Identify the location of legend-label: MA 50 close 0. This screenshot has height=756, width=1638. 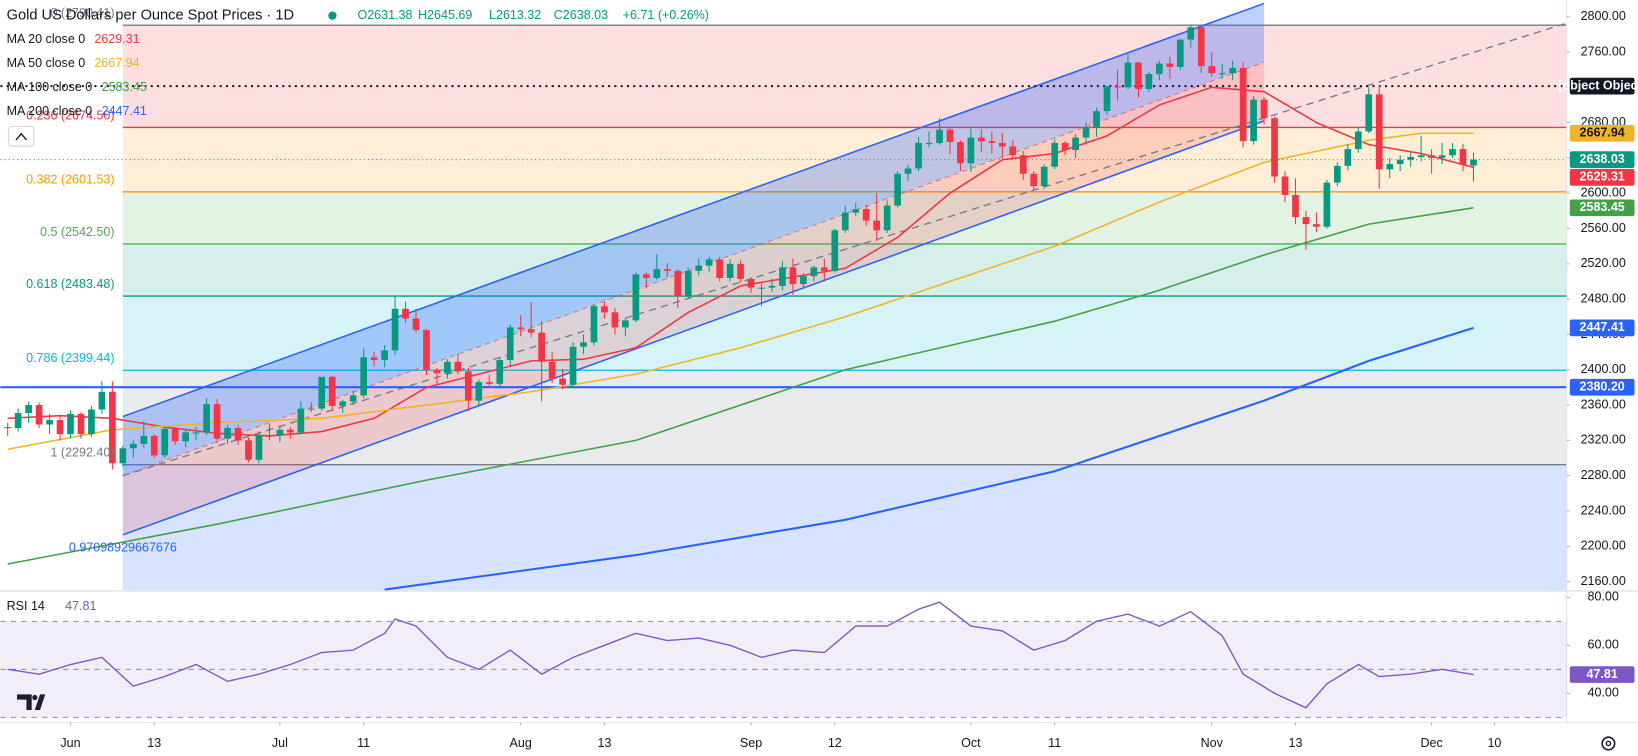
(46, 63).